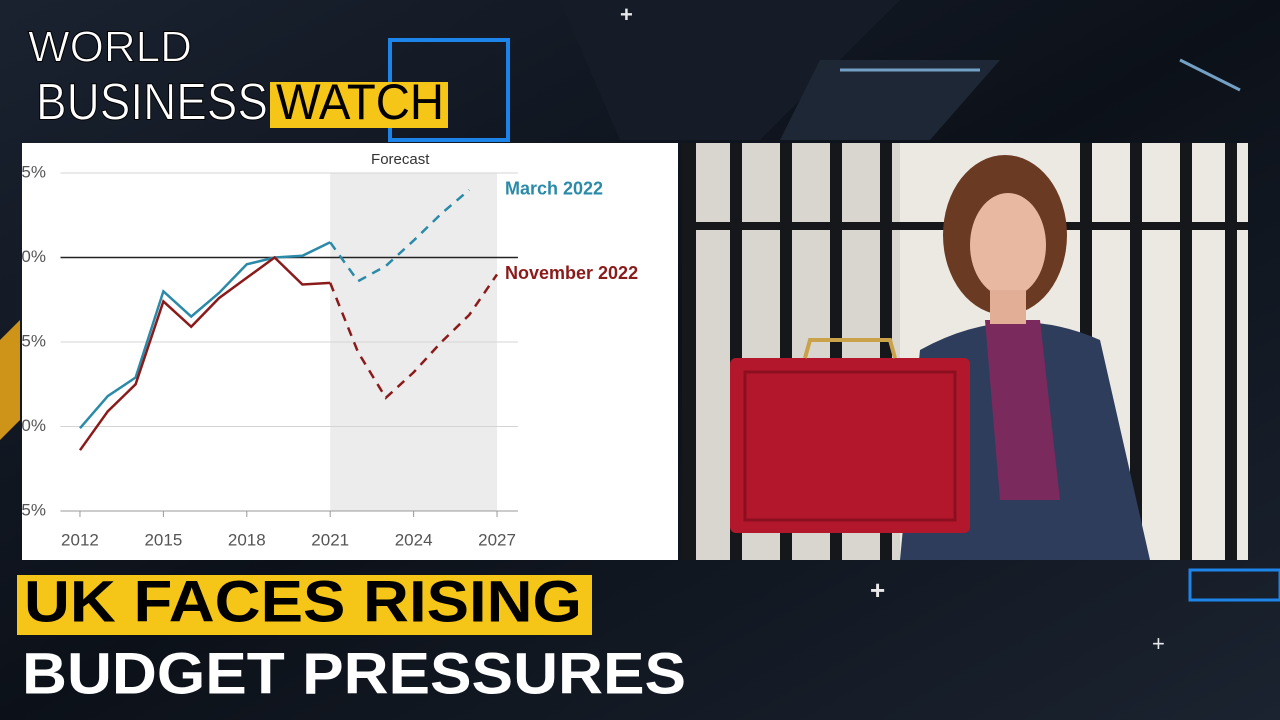 This screenshot has height=720, width=1280. I want to click on series-label: November 2022, so click(571, 273).